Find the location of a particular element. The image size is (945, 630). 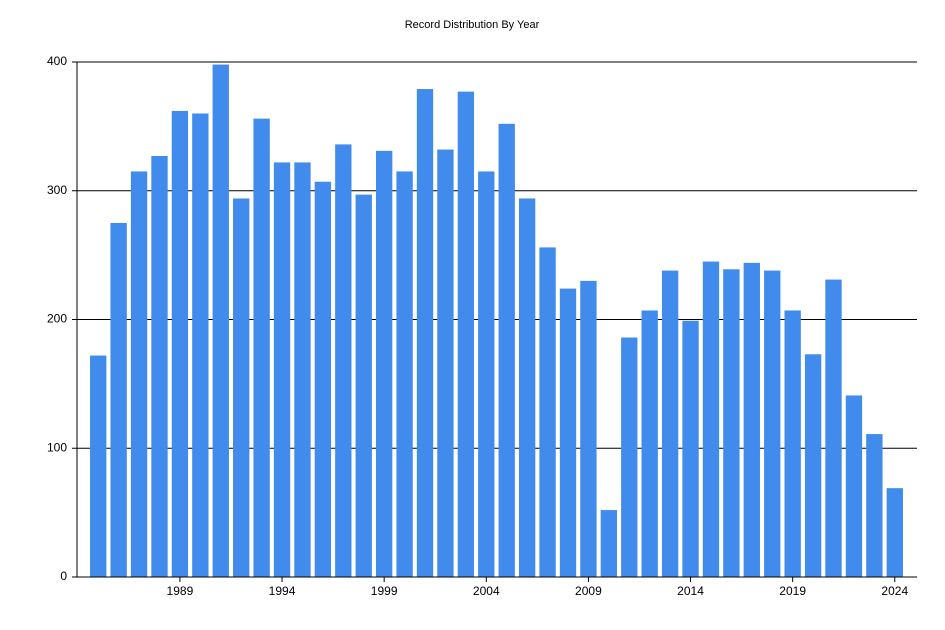

x-tick-label: 2009 is located at coordinates (588, 591).